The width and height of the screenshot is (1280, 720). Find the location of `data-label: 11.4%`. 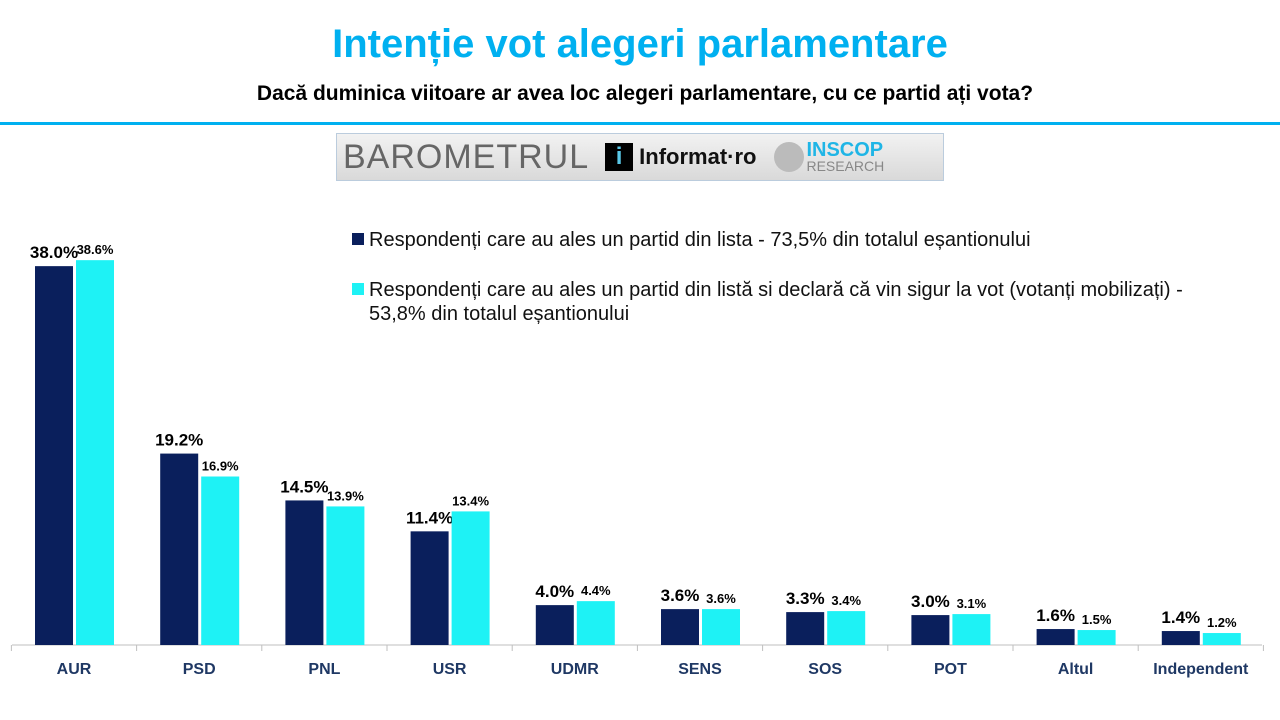

data-label: 11.4% is located at coordinates (429, 517).